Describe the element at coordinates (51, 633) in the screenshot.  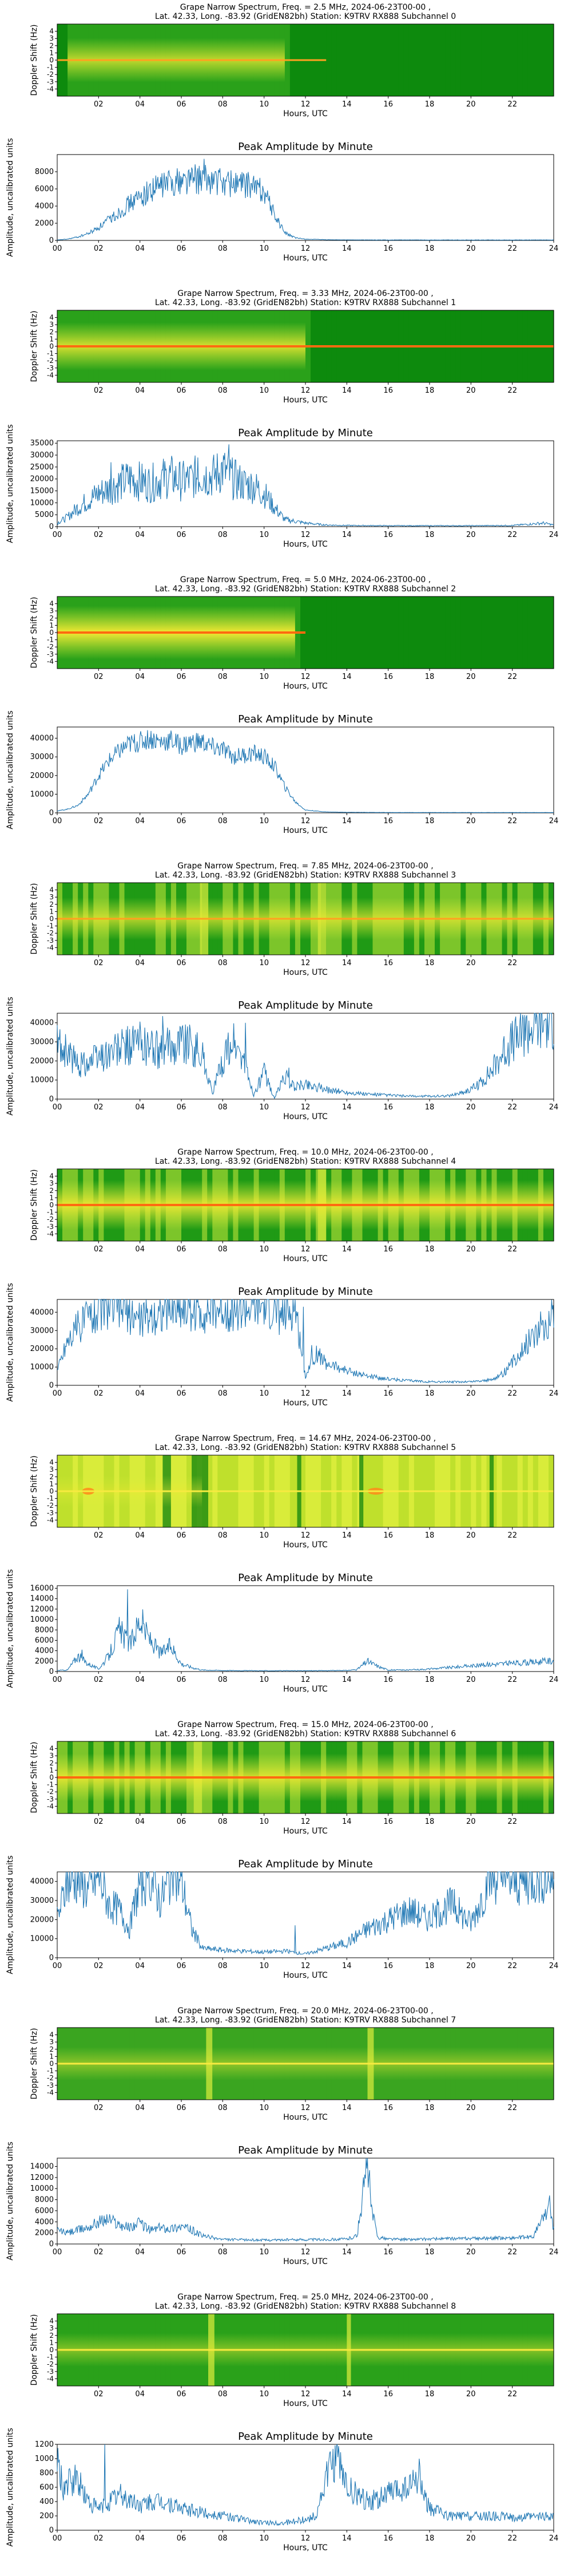
I see `y-tick-label: 0` at that location.